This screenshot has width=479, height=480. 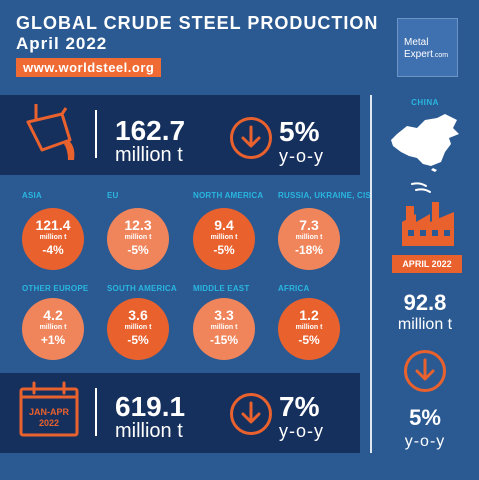 What do you see at coordinates (309, 315) in the screenshot?
I see `bubble-value: 1.2` at bounding box center [309, 315].